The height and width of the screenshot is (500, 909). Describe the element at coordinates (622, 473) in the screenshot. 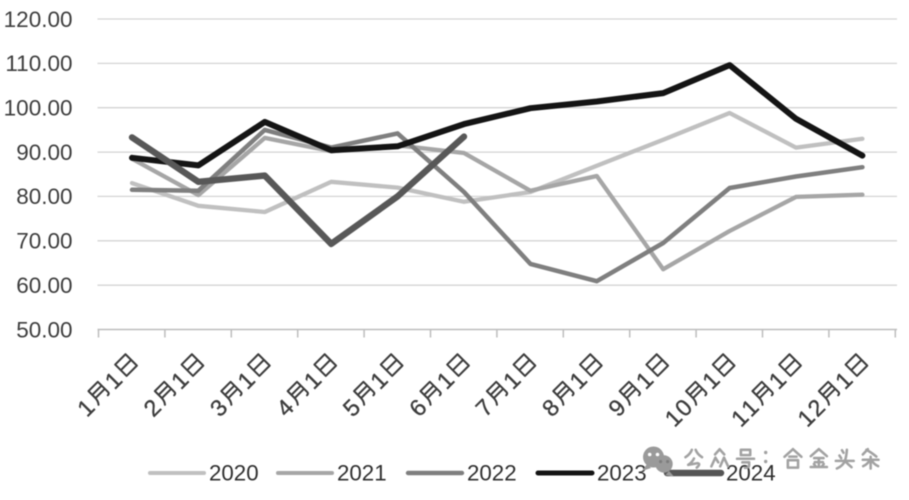

I see `svg-text: 2023` at that location.